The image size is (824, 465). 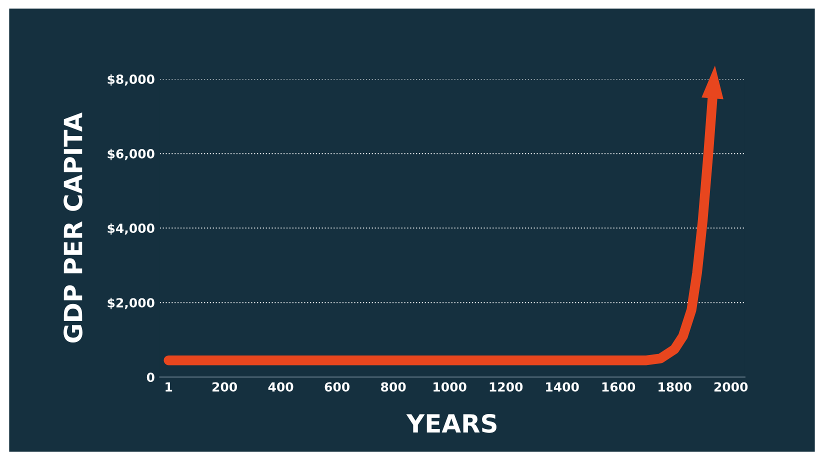 I want to click on x-tick-label: 200, so click(x=224, y=387).